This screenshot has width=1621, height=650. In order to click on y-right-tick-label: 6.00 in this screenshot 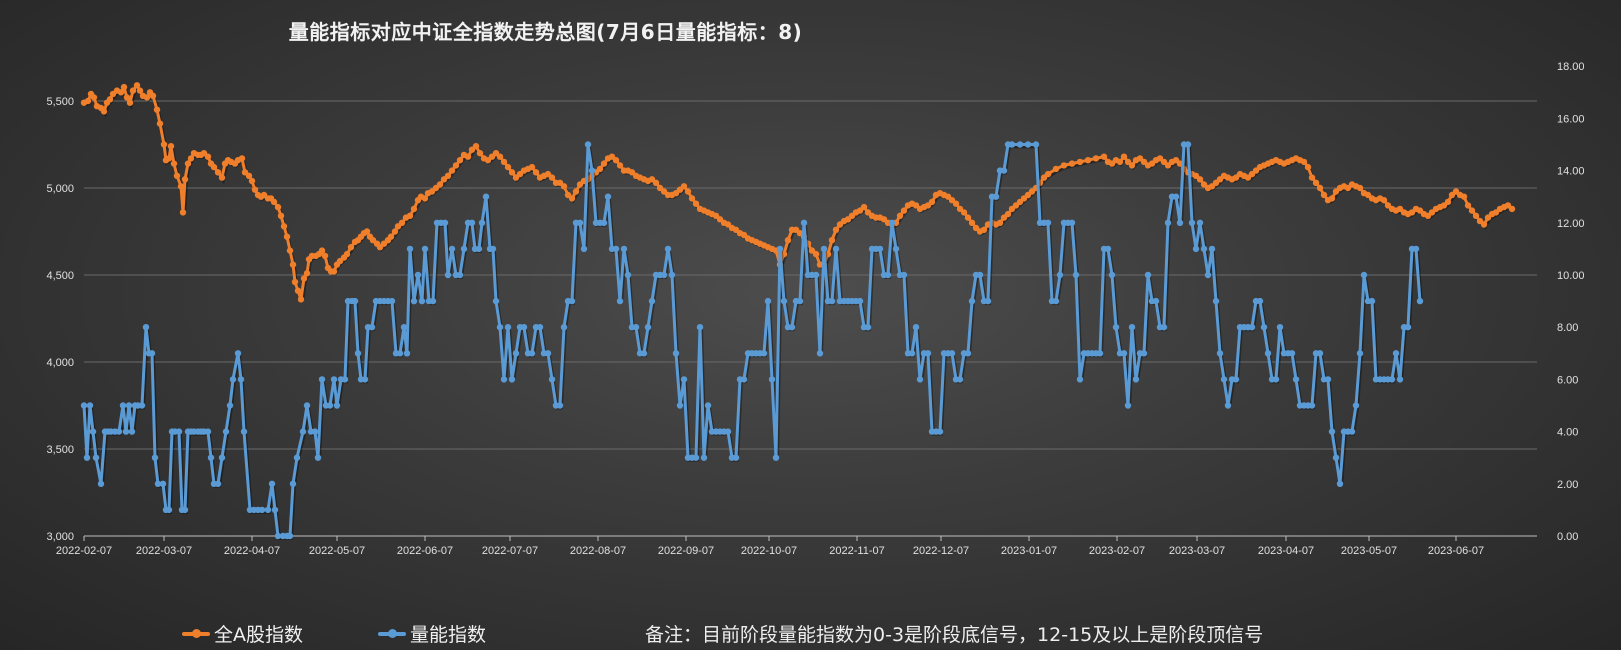, I will do `click(1567, 380)`.